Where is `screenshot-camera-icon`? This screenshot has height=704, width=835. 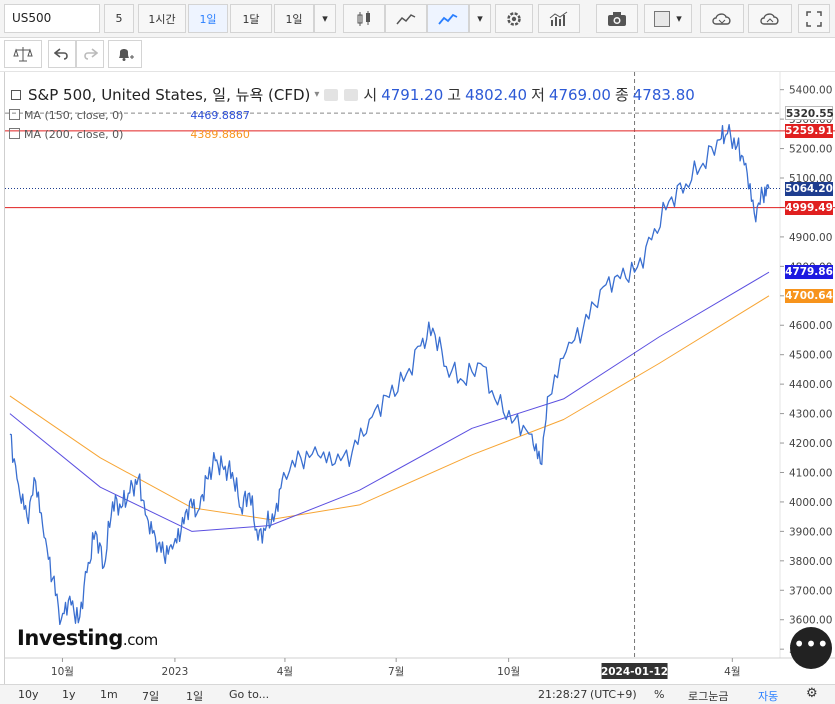
screenshot-camera-icon is located at coordinates (617, 18).